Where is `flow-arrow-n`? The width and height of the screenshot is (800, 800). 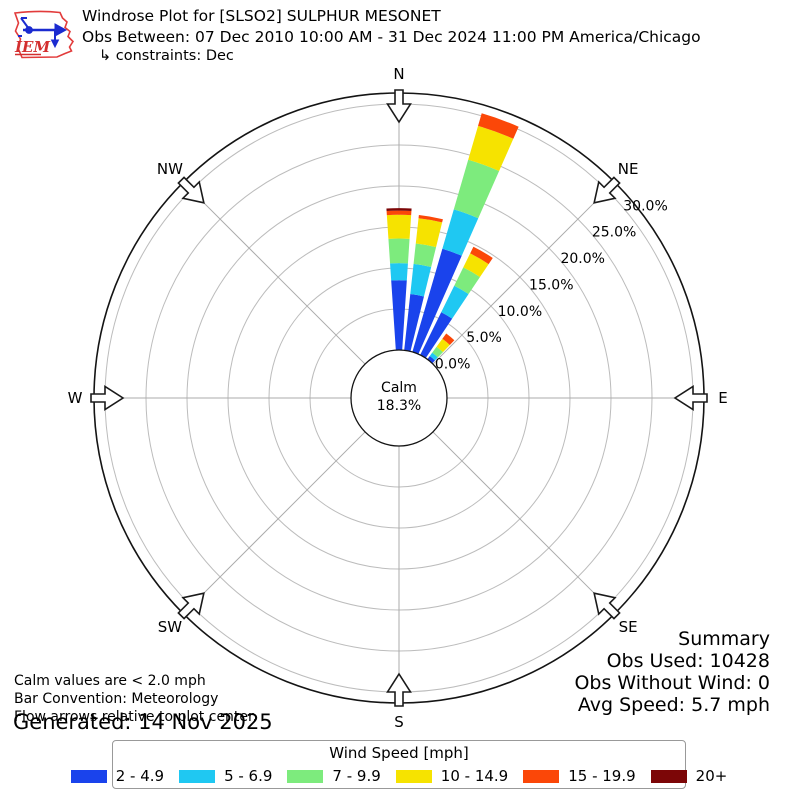
flow-arrow-n is located at coordinates (399, 106).